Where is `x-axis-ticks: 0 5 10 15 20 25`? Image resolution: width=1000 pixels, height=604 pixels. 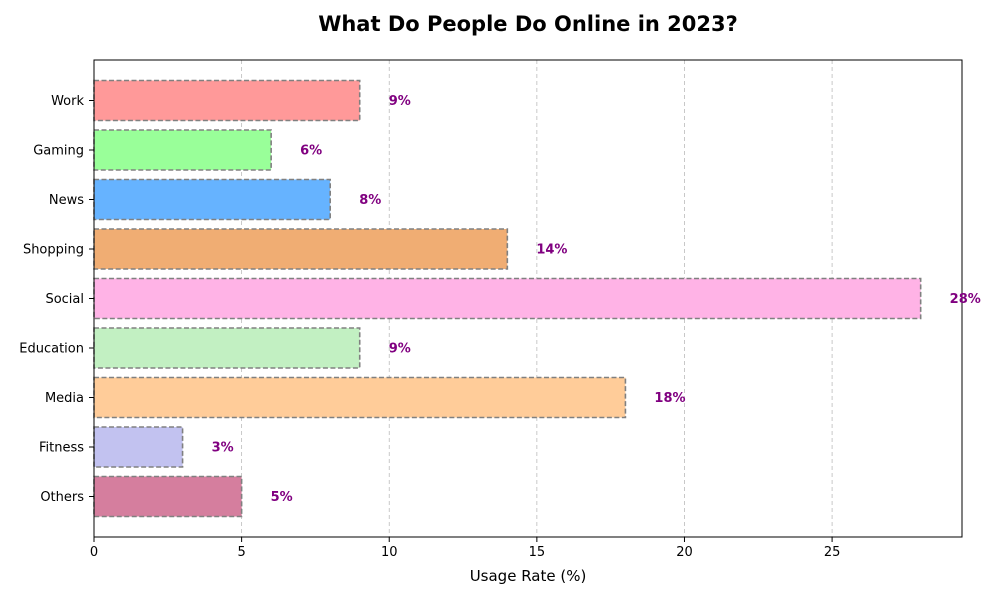
x-axis-ticks: 0 5 10 15 20 25 is located at coordinates (465, 548).